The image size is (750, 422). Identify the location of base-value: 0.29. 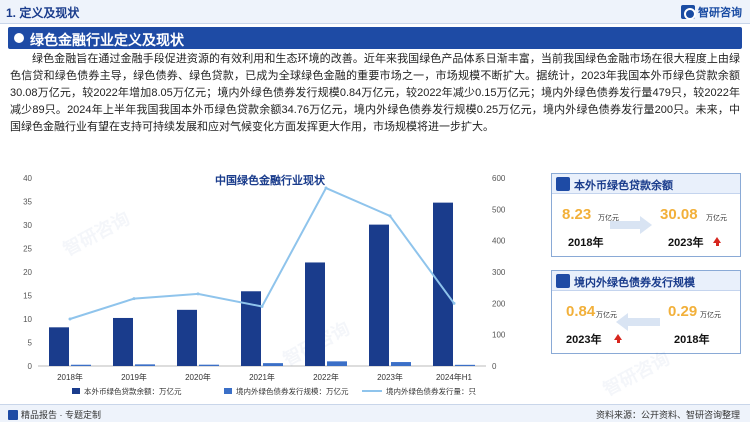
(683, 311).